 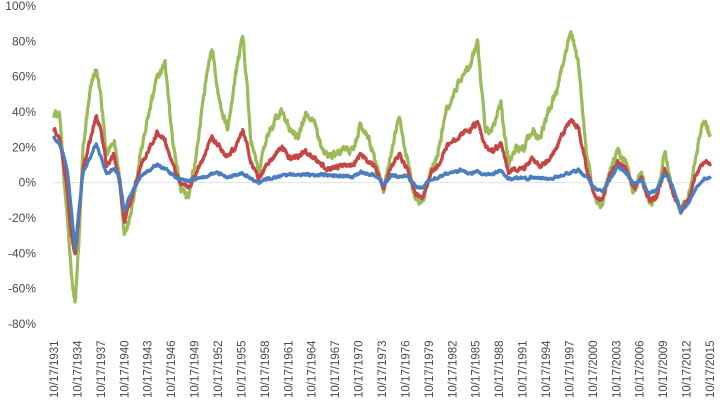 I want to click on x-tick-label: 10/17/2006, so click(x=641, y=369).